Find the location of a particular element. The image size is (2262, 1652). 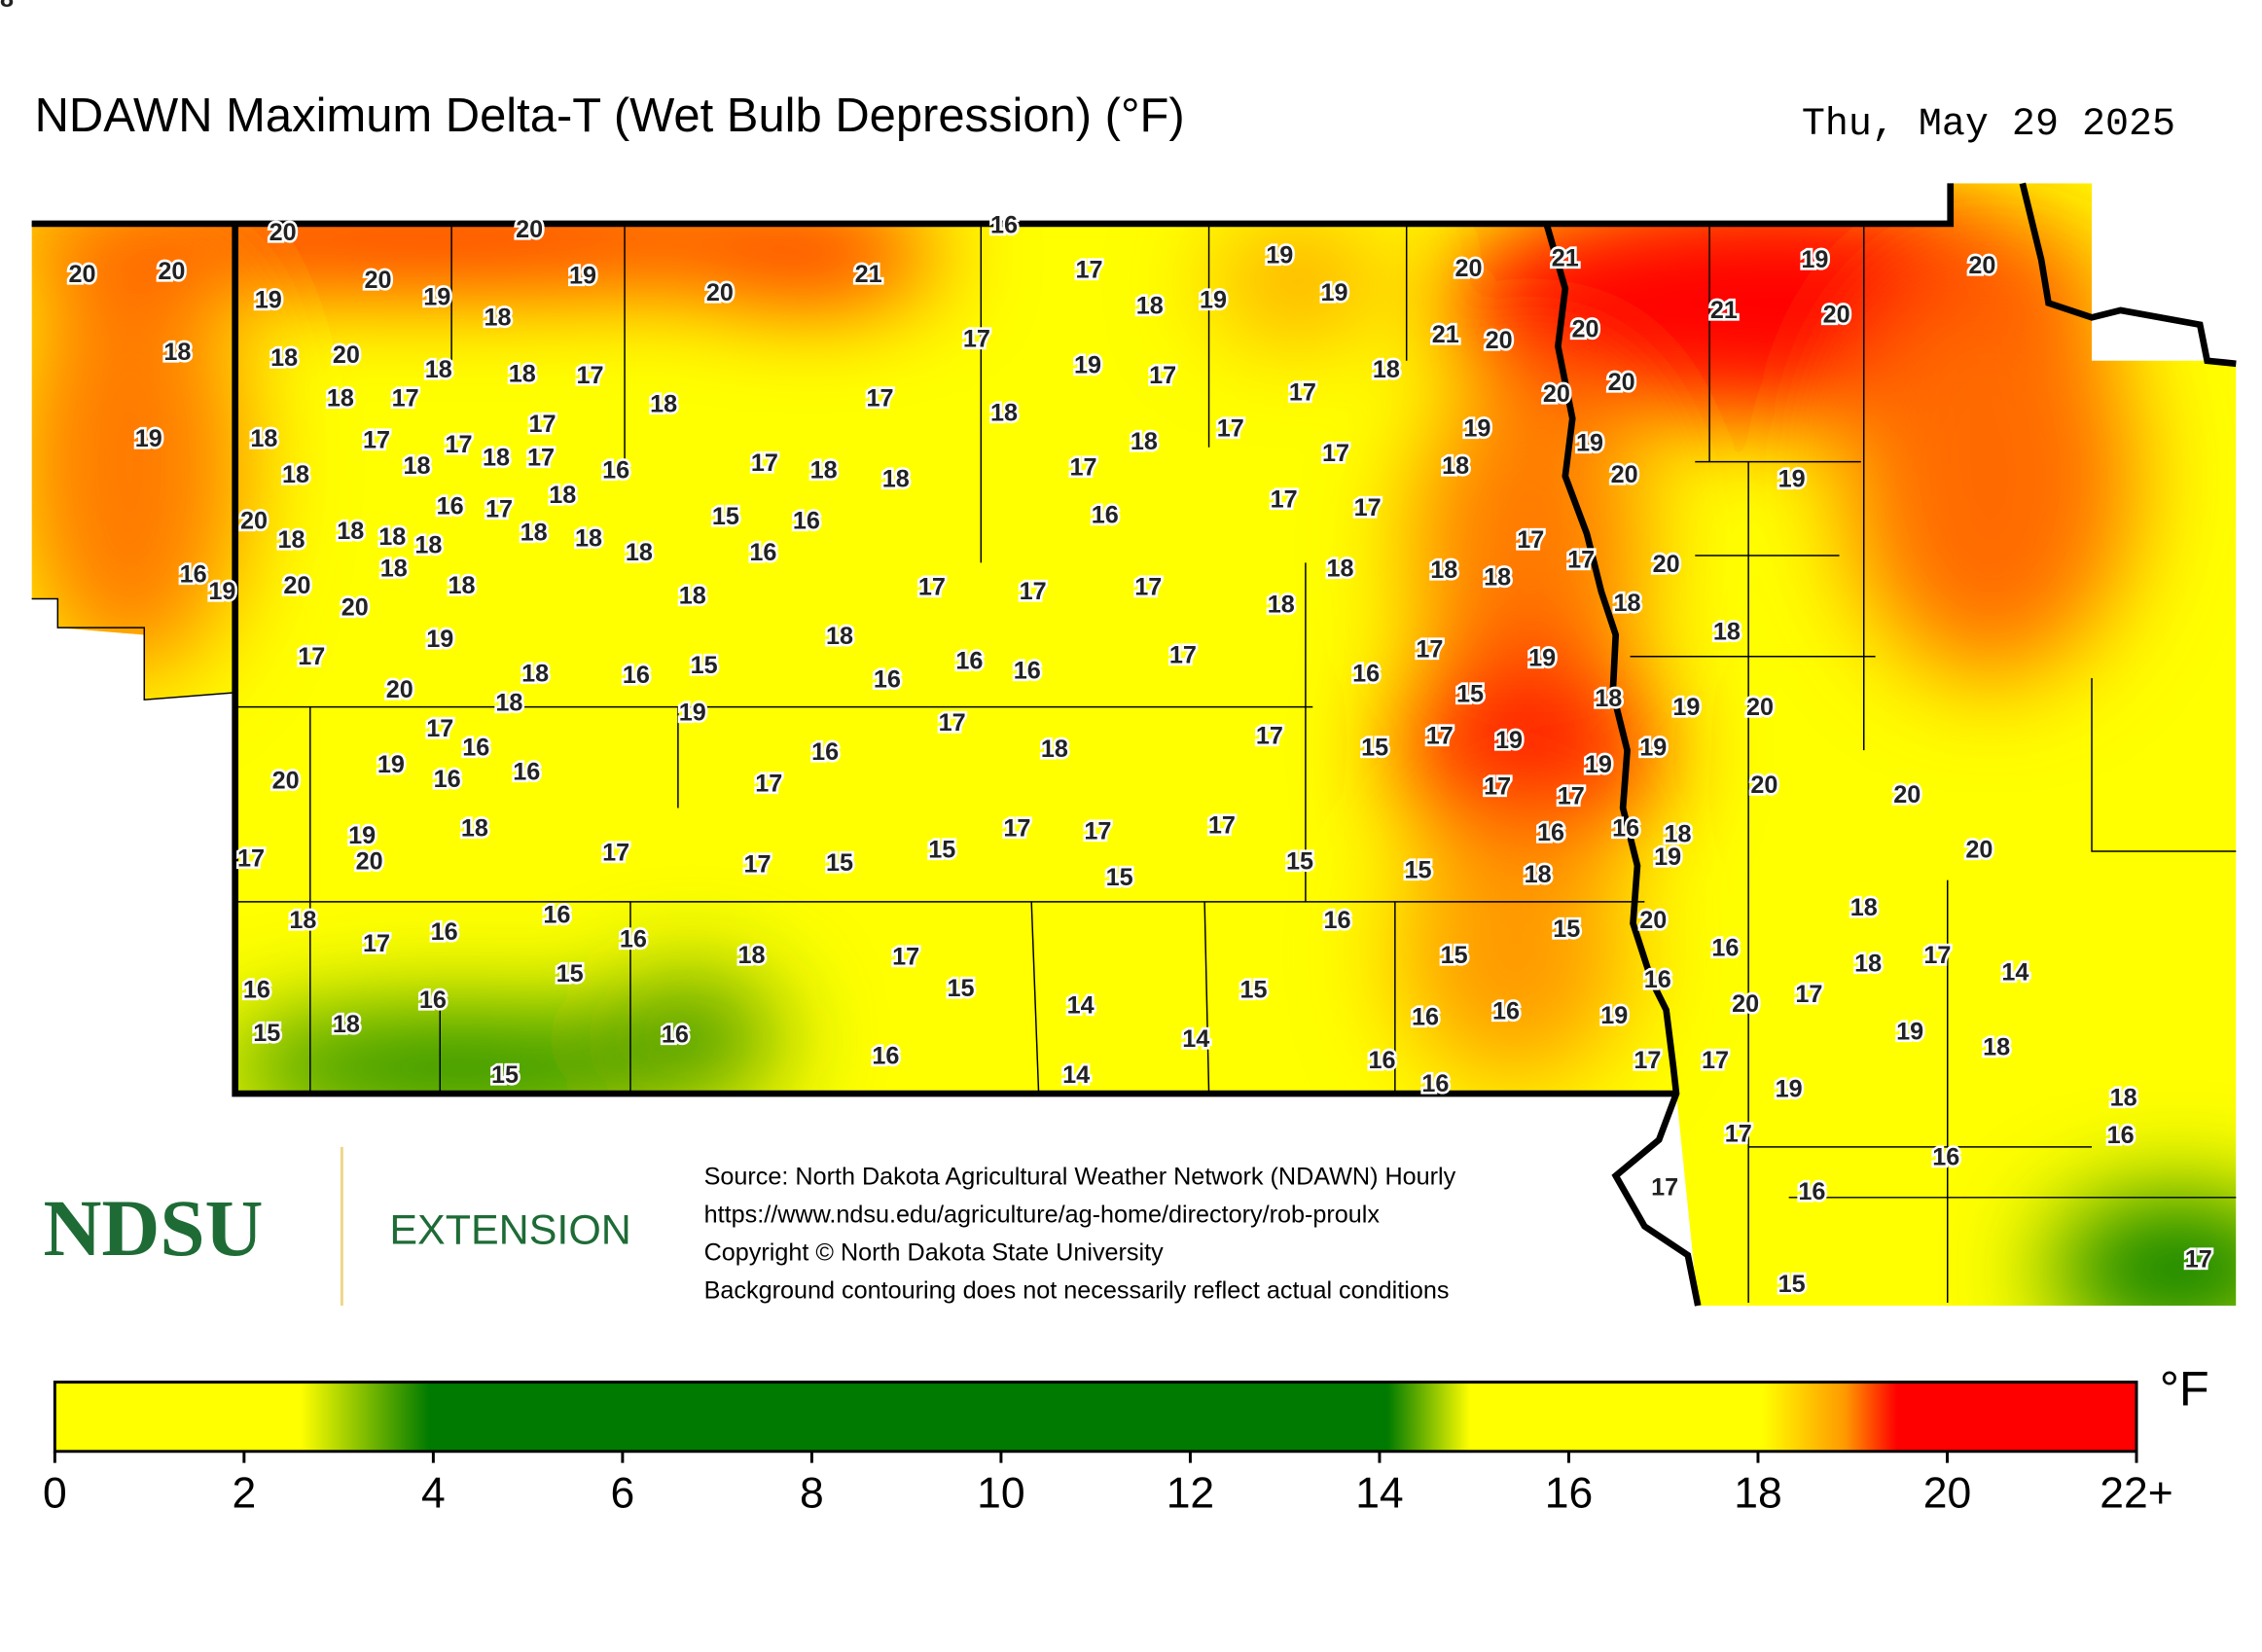

logo-unit: EXTENSION is located at coordinates (510, 1229).